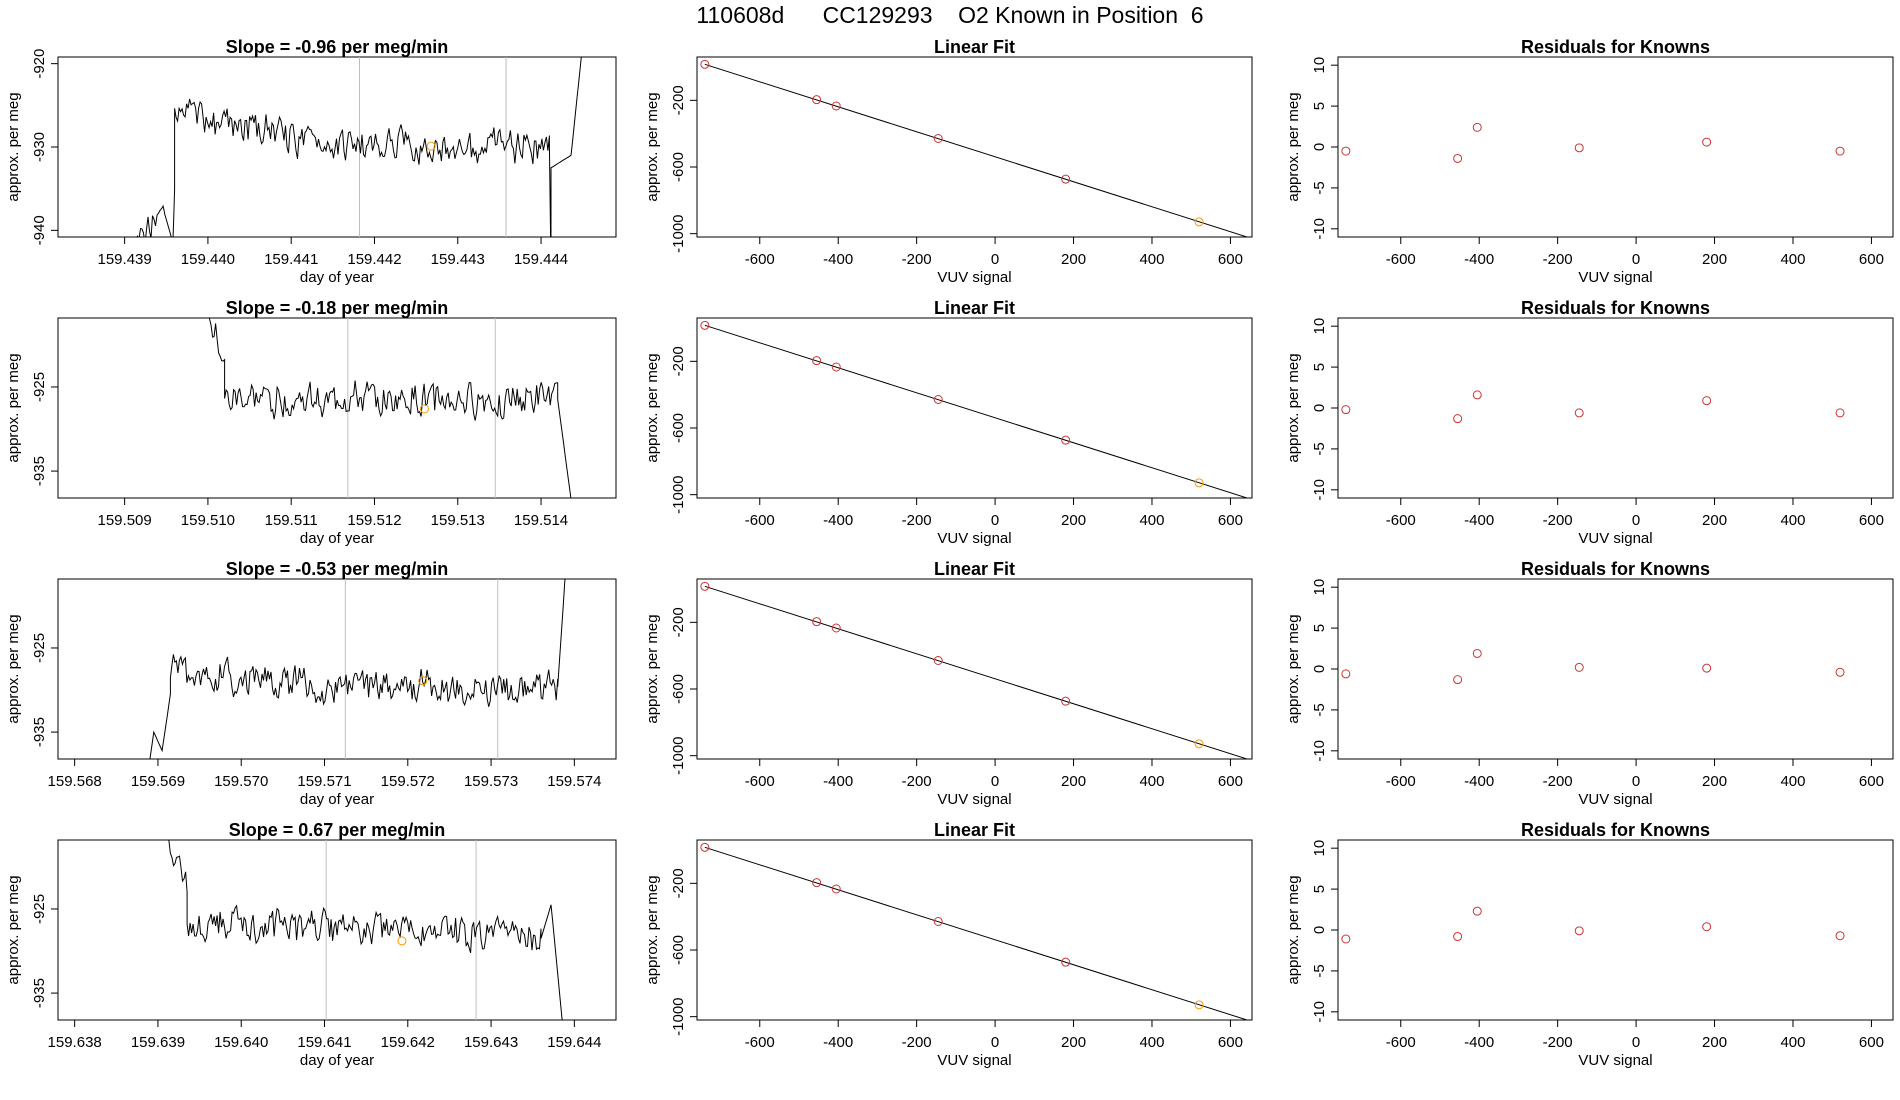 This screenshot has width=1900, height=1100. What do you see at coordinates (1319, 587) in the screenshot?
I see `y-tick-label: 10` at bounding box center [1319, 587].